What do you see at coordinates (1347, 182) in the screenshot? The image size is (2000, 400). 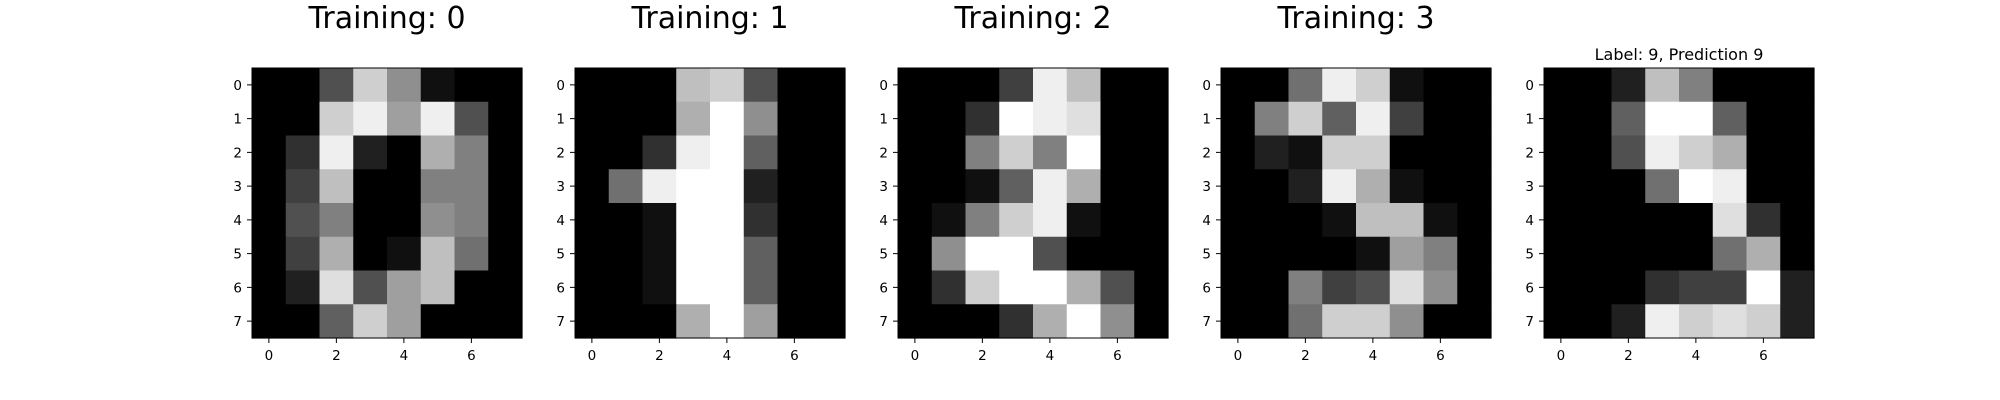 I see `digit-panel-3: 0 2 4 6 0 1 2 3 4 5 6 7 Training: 3` at bounding box center [1347, 182].